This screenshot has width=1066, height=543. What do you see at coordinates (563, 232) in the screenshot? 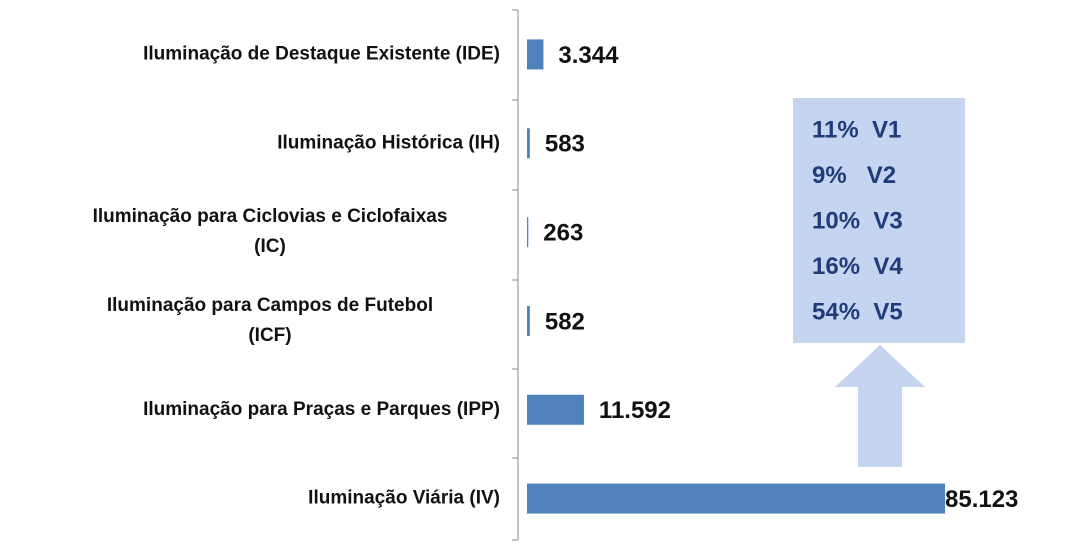
I see `value-label: 263` at bounding box center [563, 232].